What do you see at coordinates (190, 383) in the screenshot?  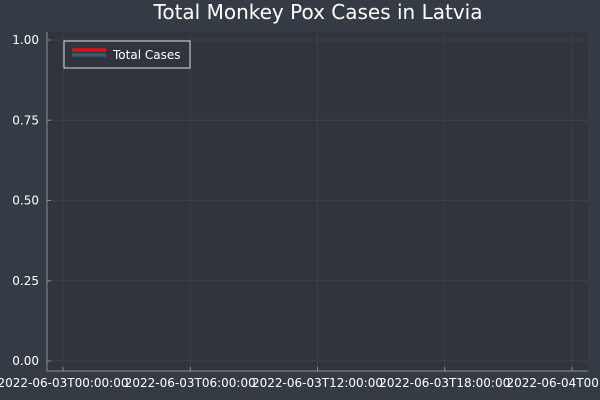 I see `x-tick-label: 2022-06-03T06:00:00` at bounding box center [190, 383].